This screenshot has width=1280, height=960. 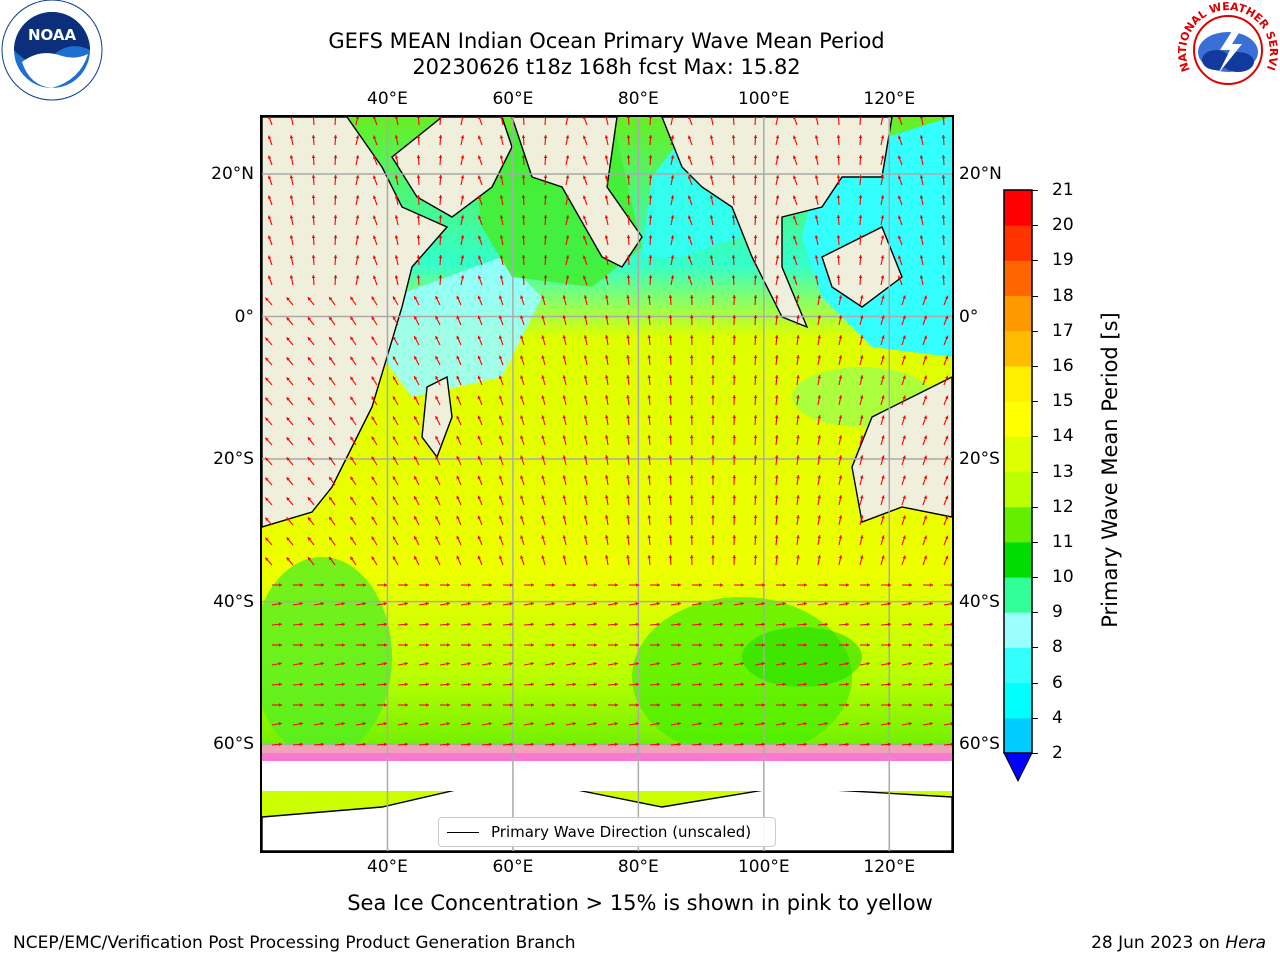 I want to click on lon-tick-label-top: 40°E, so click(x=387, y=99).